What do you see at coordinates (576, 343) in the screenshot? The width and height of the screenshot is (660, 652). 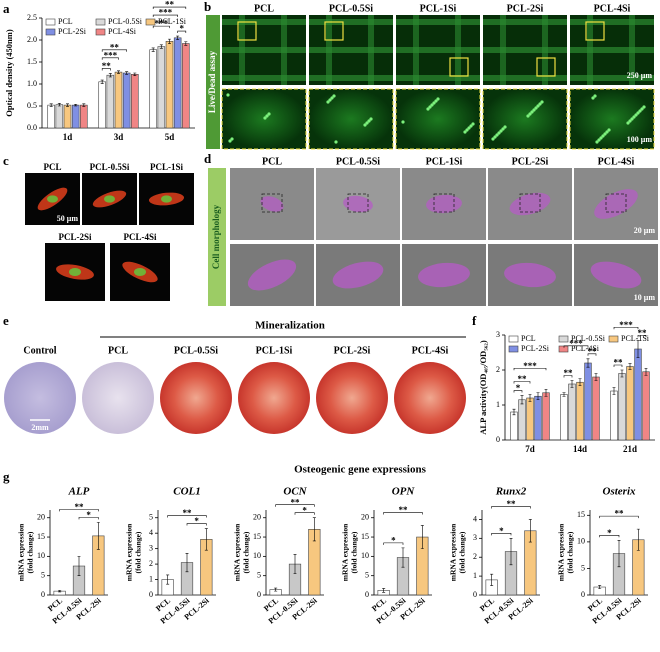 I see `significance-label: ***` at bounding box center [576, 343].